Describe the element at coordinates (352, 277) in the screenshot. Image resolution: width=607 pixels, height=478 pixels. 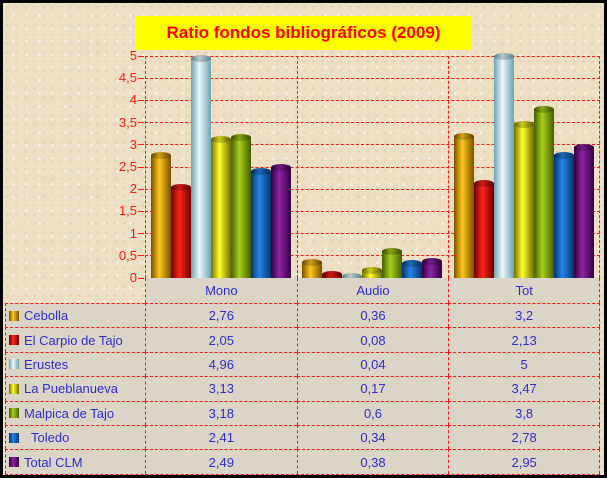
I see `bar-erustes-audio` at that location.